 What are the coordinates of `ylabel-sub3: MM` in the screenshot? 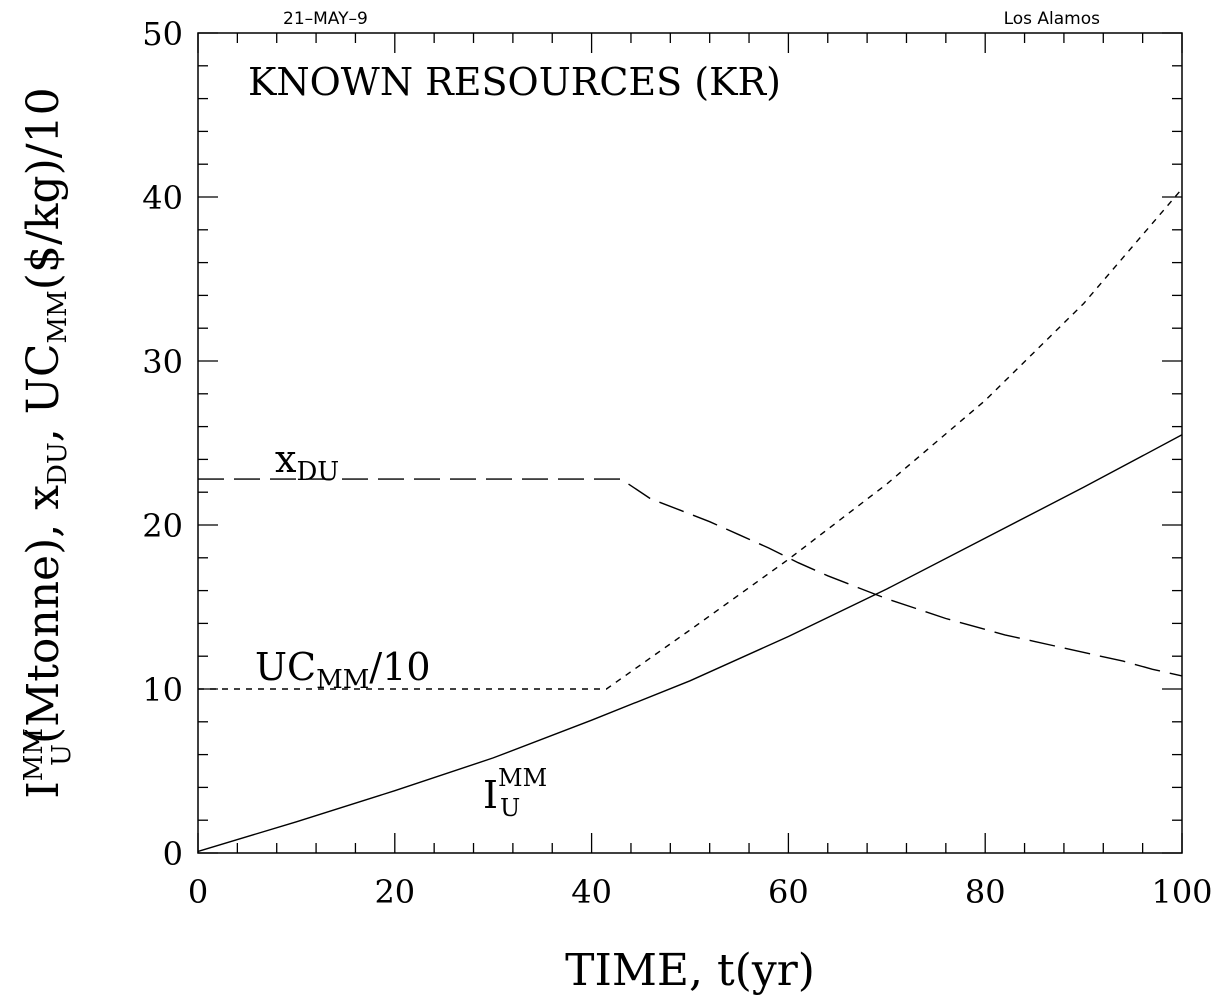 It's located at (58, 316).